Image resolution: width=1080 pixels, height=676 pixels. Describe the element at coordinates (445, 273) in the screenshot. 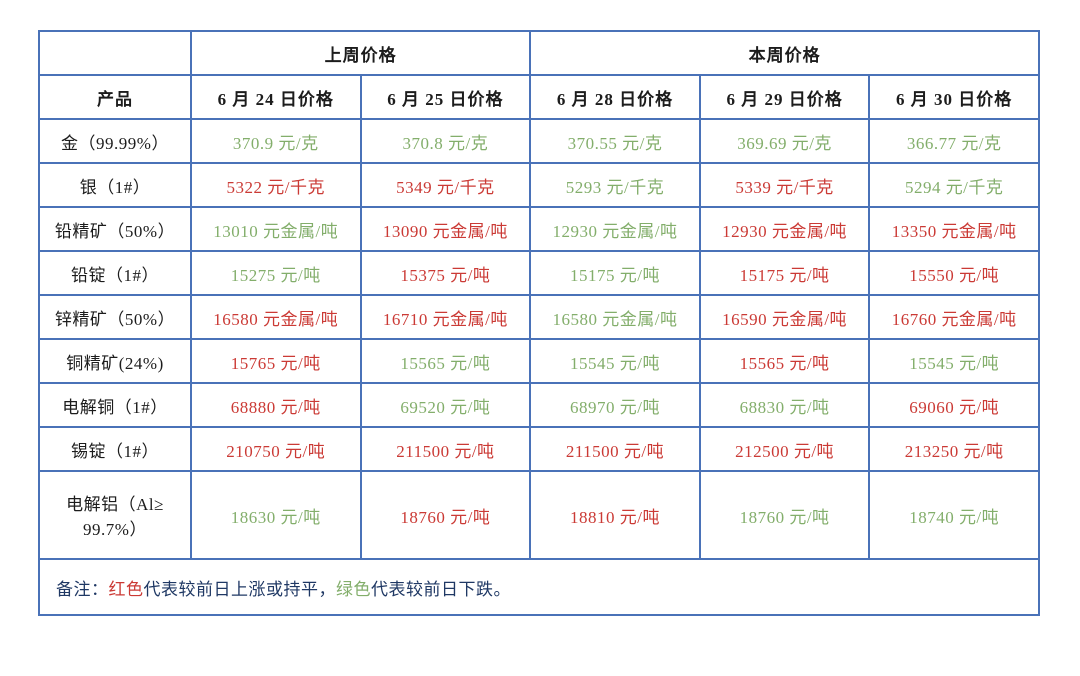

I see `price-cell: 15375 元/吨` at that location.